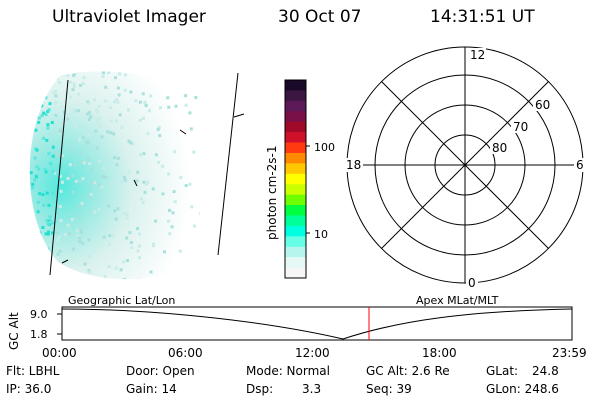 Image resolution: width=600 pixels, height=400 pixels. Describe the element at coordinates (29, 389) in the screenshot. I see `status-ip: IP: 36.0` at that location.